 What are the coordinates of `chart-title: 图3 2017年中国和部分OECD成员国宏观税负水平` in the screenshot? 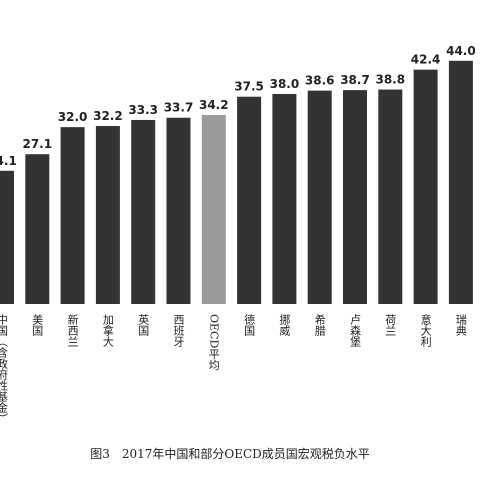 It's located at (230, 453).